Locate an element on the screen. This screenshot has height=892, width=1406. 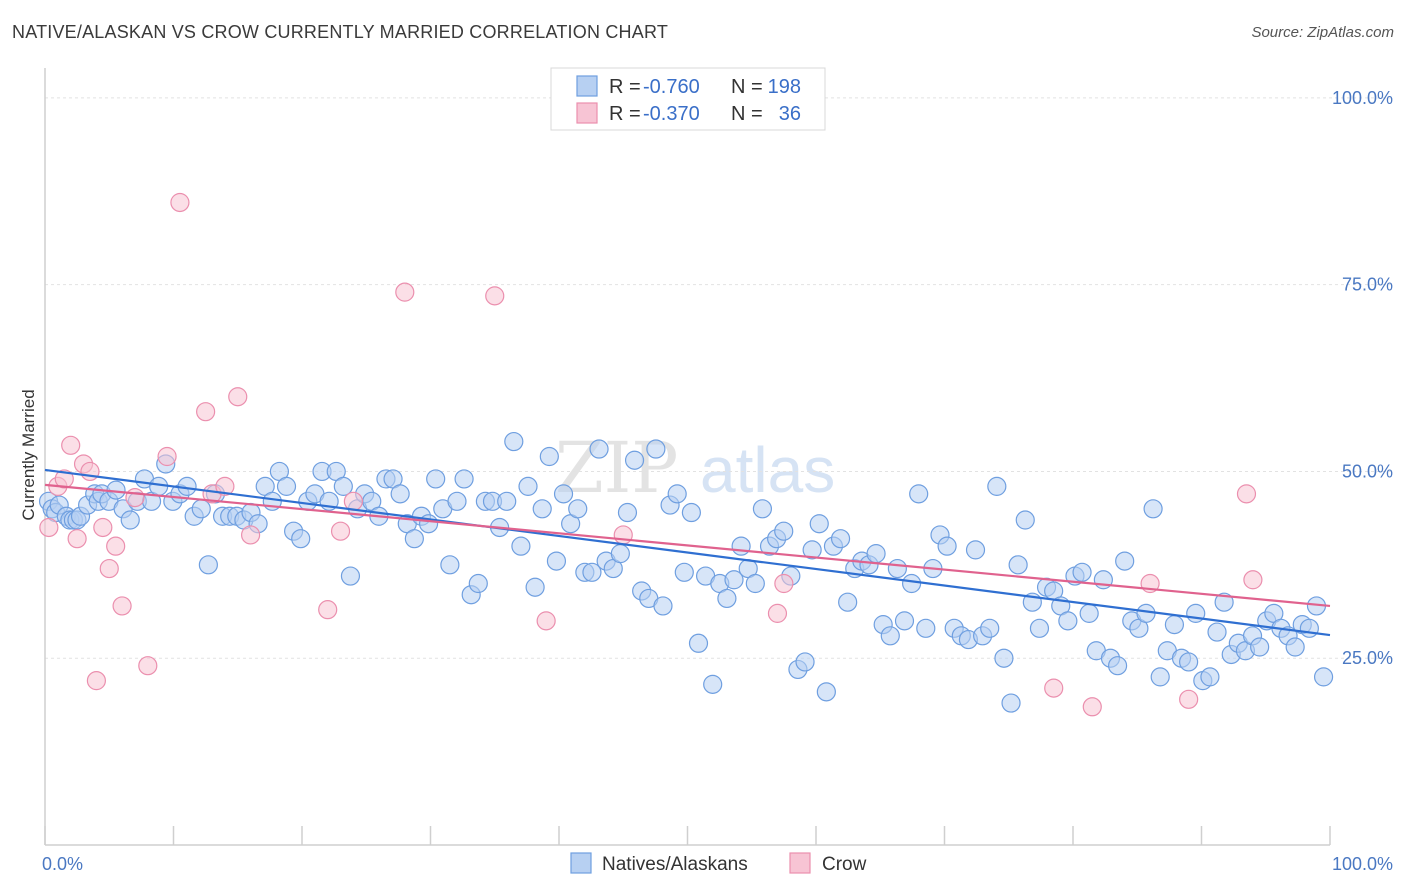
series-legend: Natives/Alaskans Crow is located at coordinates (718, 863).